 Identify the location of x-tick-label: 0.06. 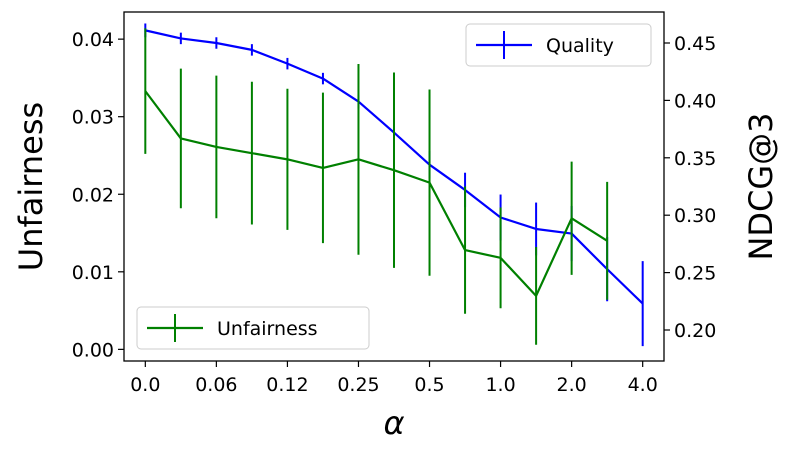
(216, 385).